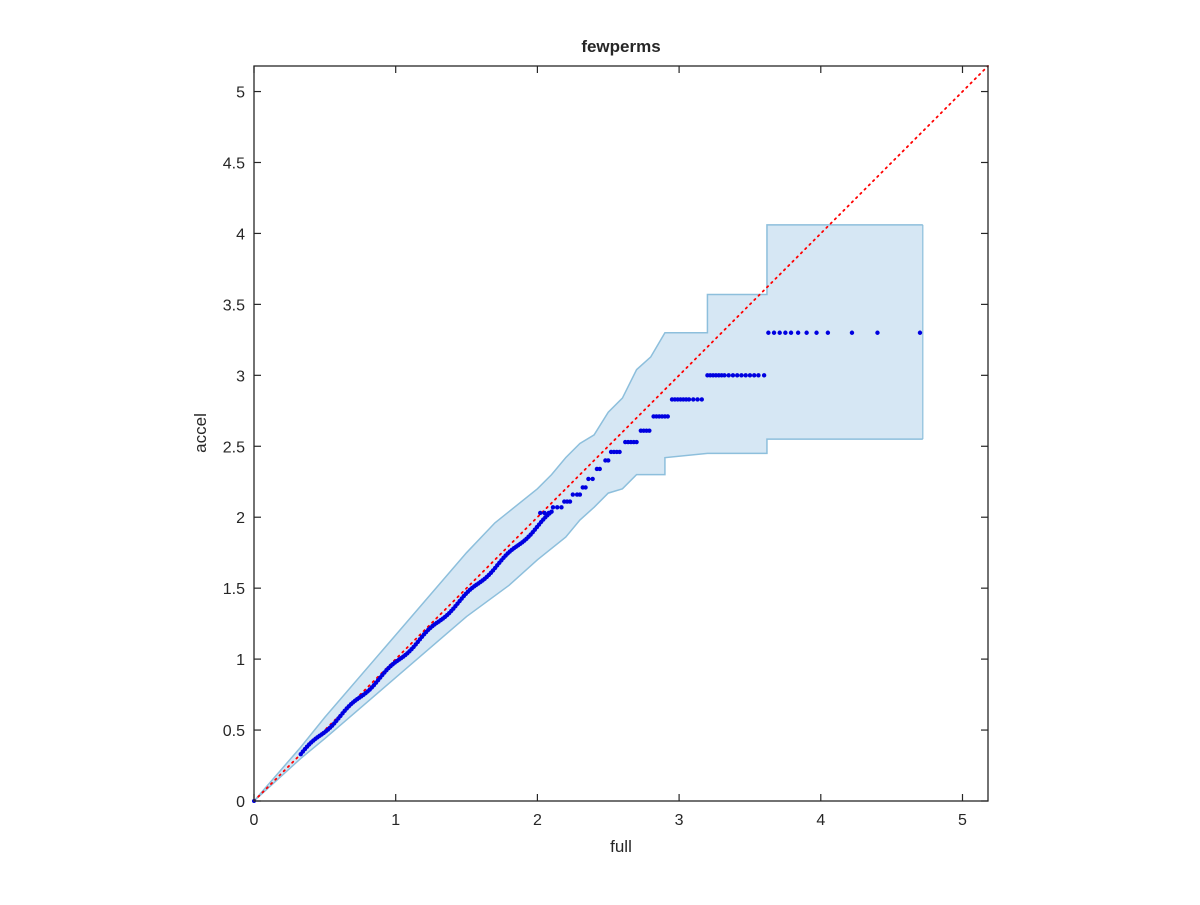 The height and width of the screenshot is (905, 1200). What do you see at coordinates (537, 820) in the screenshot?
I see `x-tick-label: 2` at bounding box center [537, 820].